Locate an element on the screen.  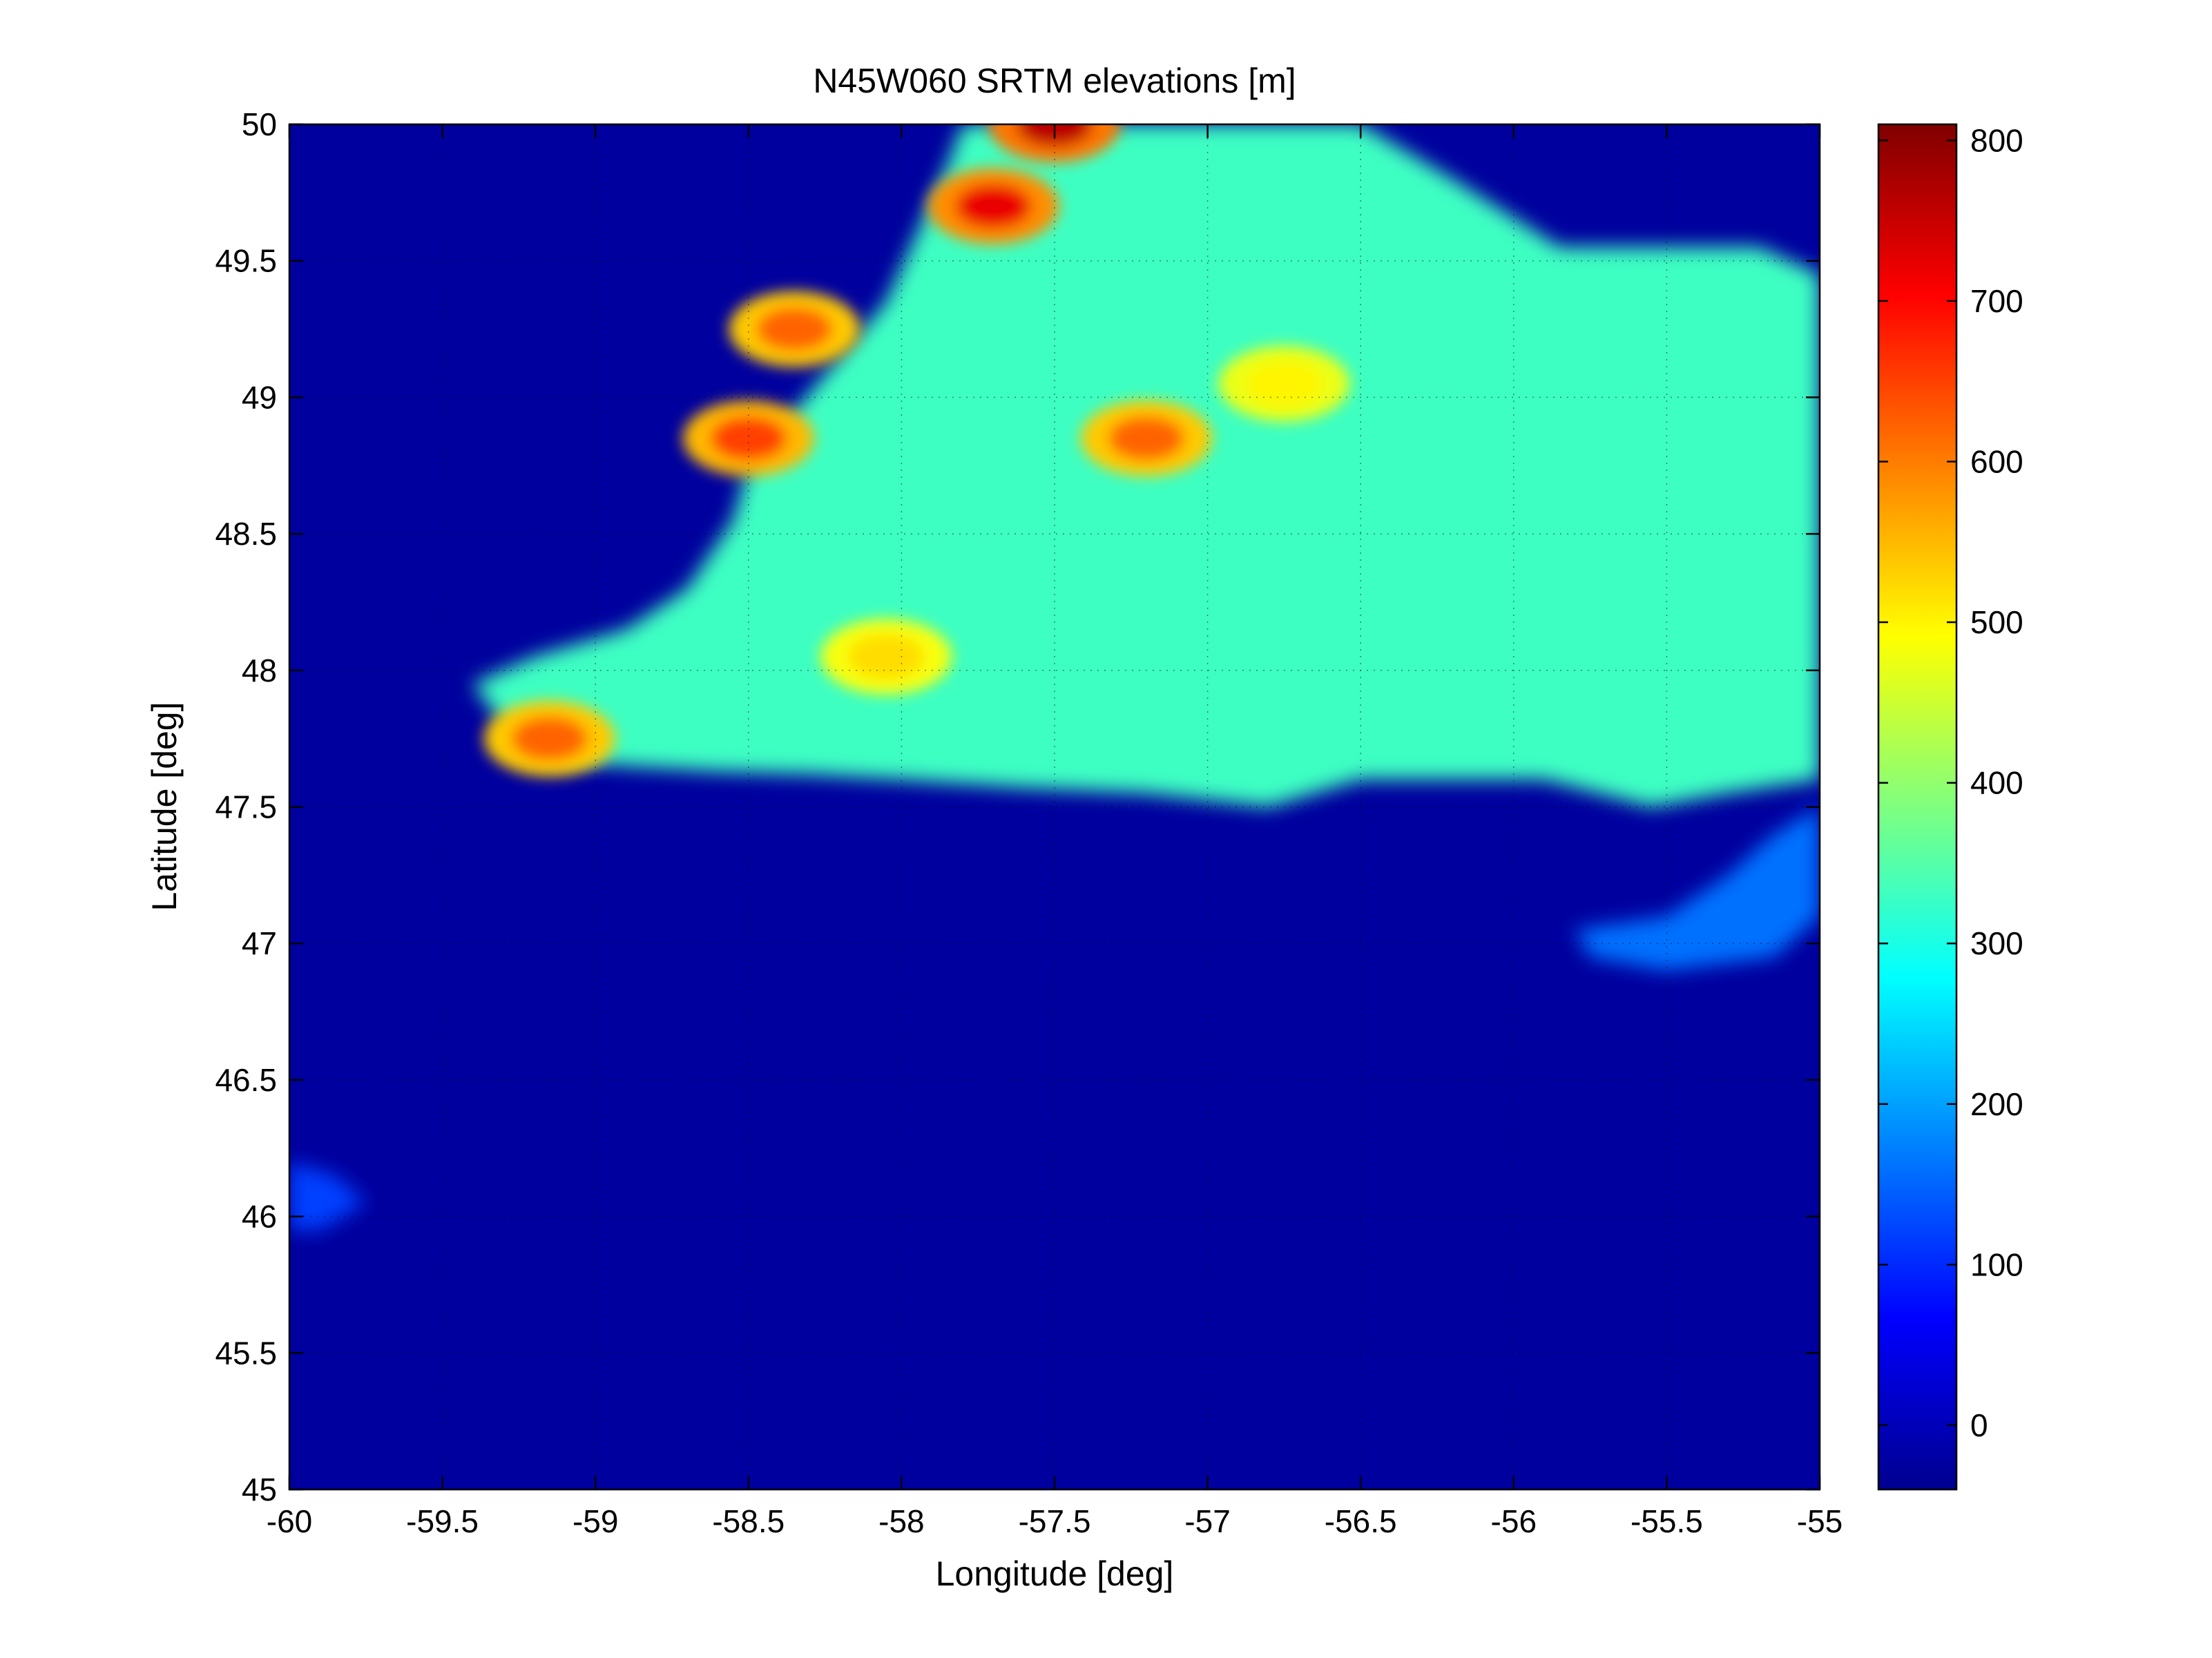
colorbar-ticks: 0 100 200 300 400 500 600 700 800 is located at coordinates (1951, 782).